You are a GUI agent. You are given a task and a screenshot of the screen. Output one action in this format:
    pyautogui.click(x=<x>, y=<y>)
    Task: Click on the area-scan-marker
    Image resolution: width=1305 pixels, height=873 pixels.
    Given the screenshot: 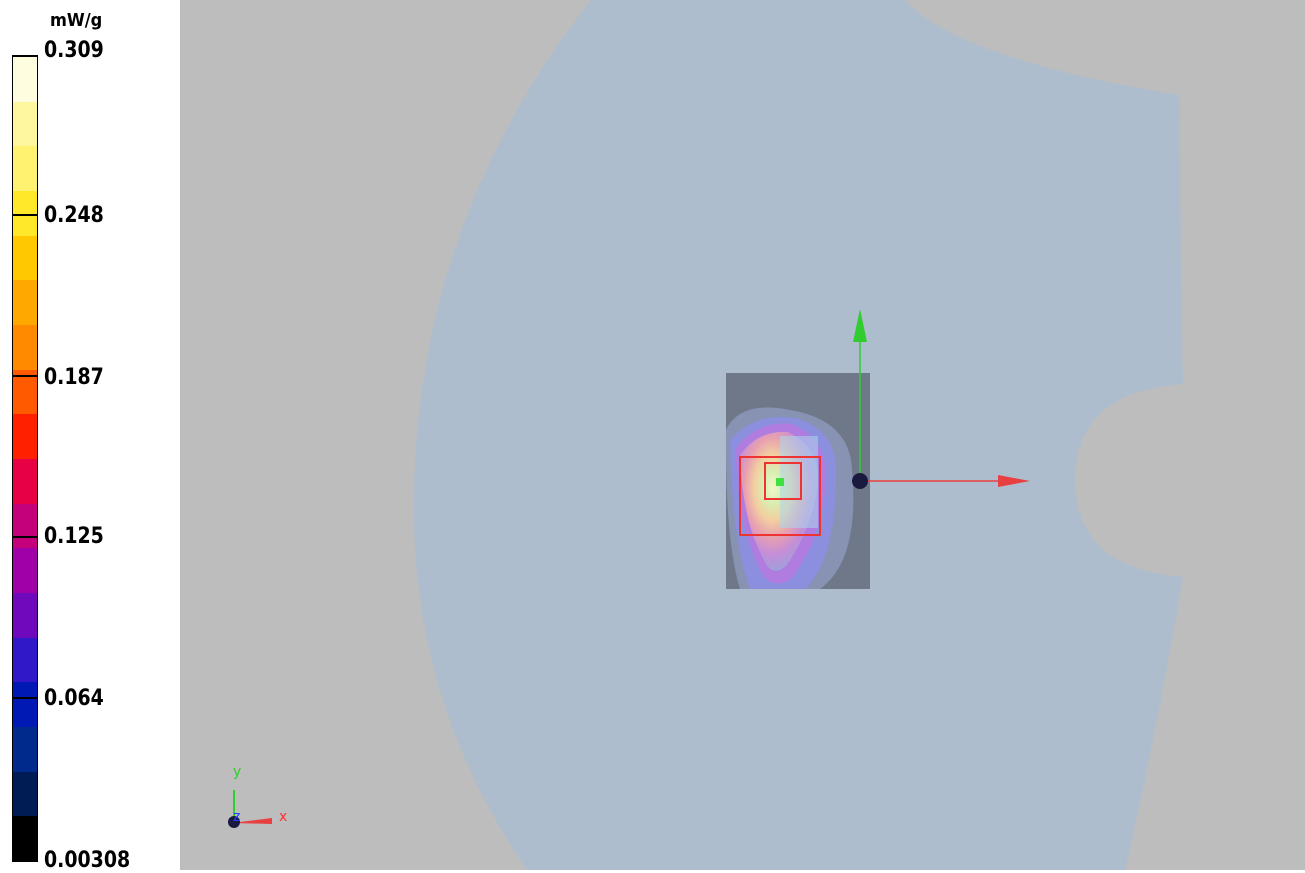 What is the action you would take?
    pyautogui.click(x=780, y=496)
    